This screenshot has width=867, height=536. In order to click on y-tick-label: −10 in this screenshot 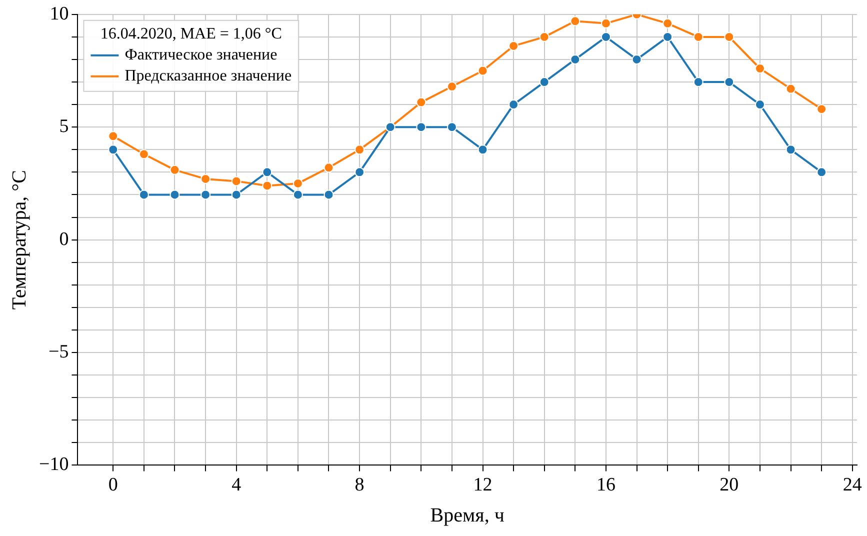, I will do `click(53, 465)`.